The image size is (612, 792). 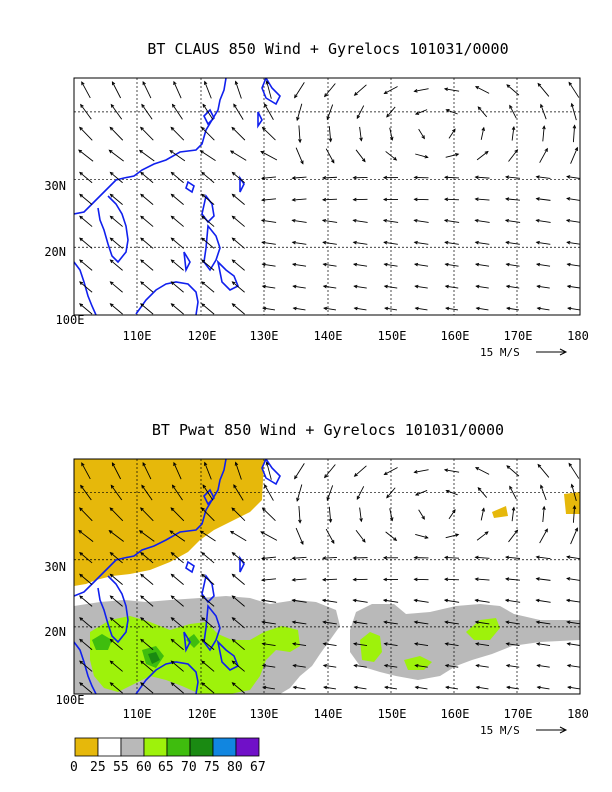 I want to click on moist-lime-165e, so click(x=483, y=629).